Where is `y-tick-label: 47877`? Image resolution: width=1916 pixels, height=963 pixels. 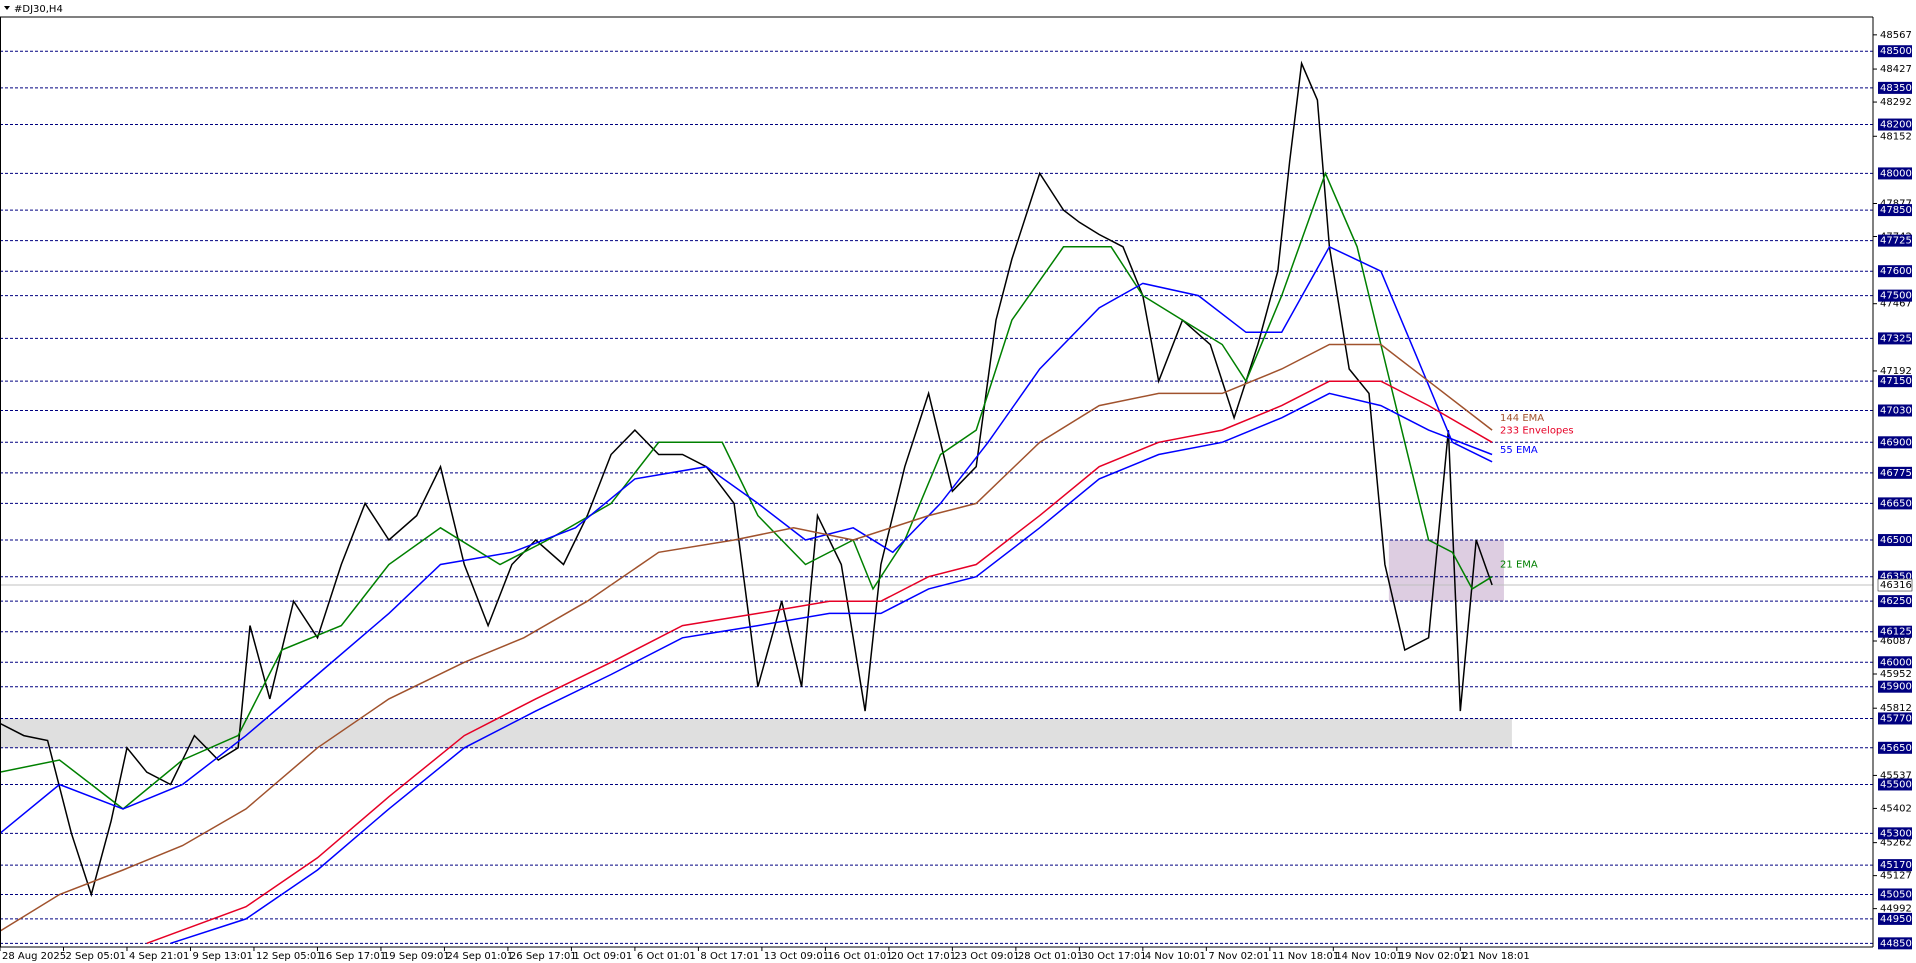 y-tick-label: 47877 is located at coordinates (1896, 203).